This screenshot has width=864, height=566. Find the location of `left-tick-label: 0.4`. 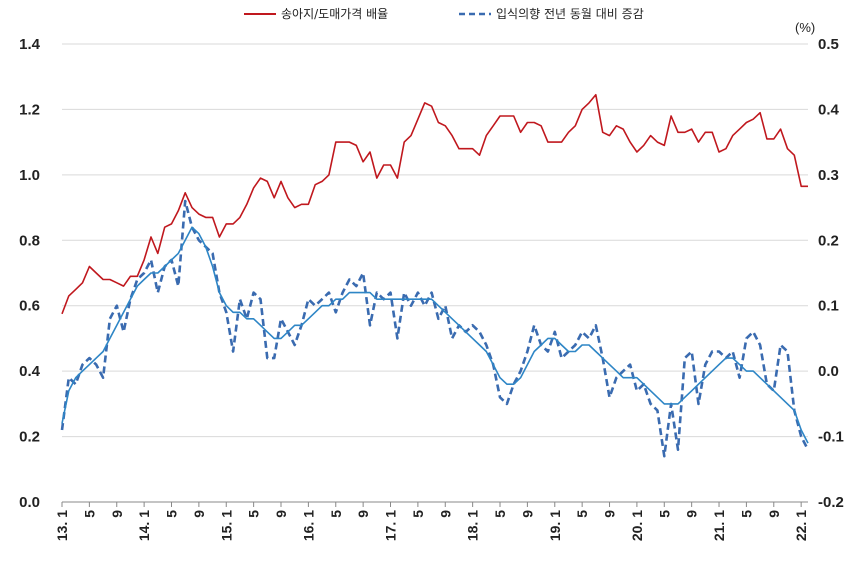

left-tick-label: 0.4 is located at coordinates (30, 371).